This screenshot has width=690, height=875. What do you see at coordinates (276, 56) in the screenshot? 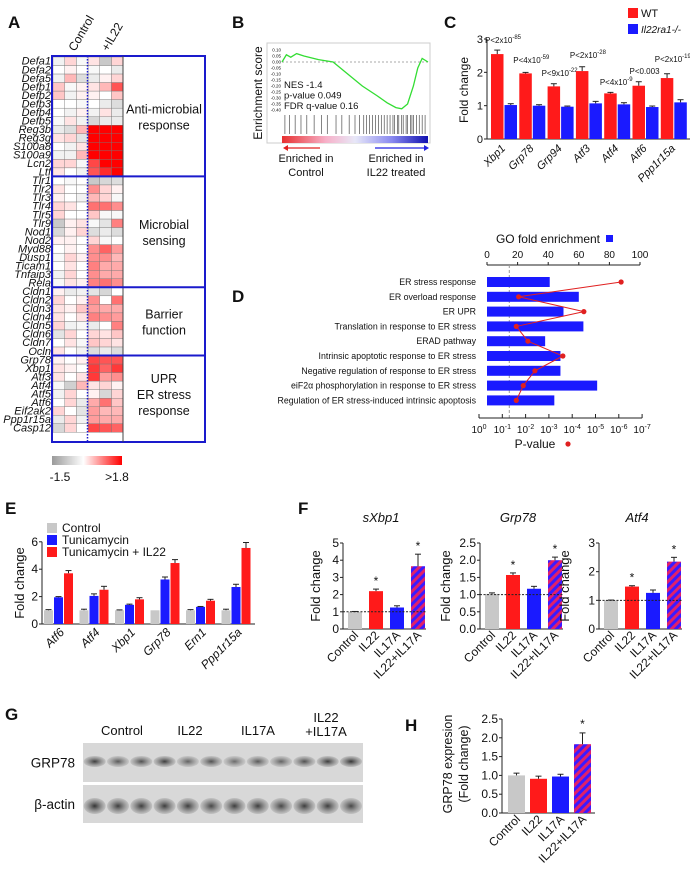
I see `y-tick-label: 0.05` at bounding box center [276, 56].